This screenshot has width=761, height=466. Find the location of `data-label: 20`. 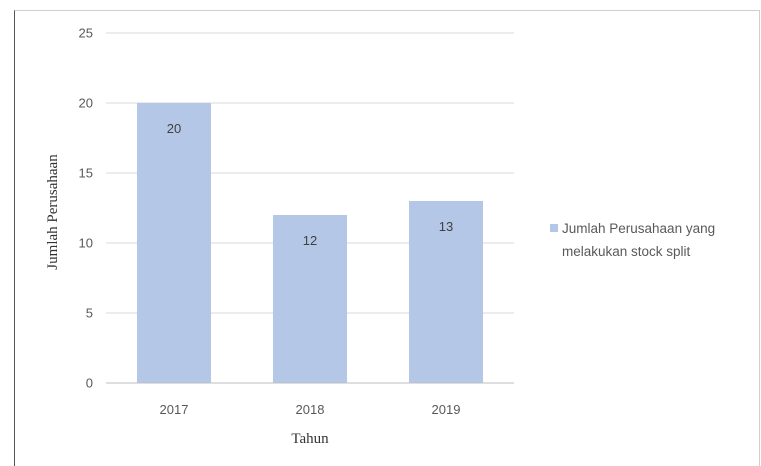

data-label: 20 is located at coordinates (174, 128).